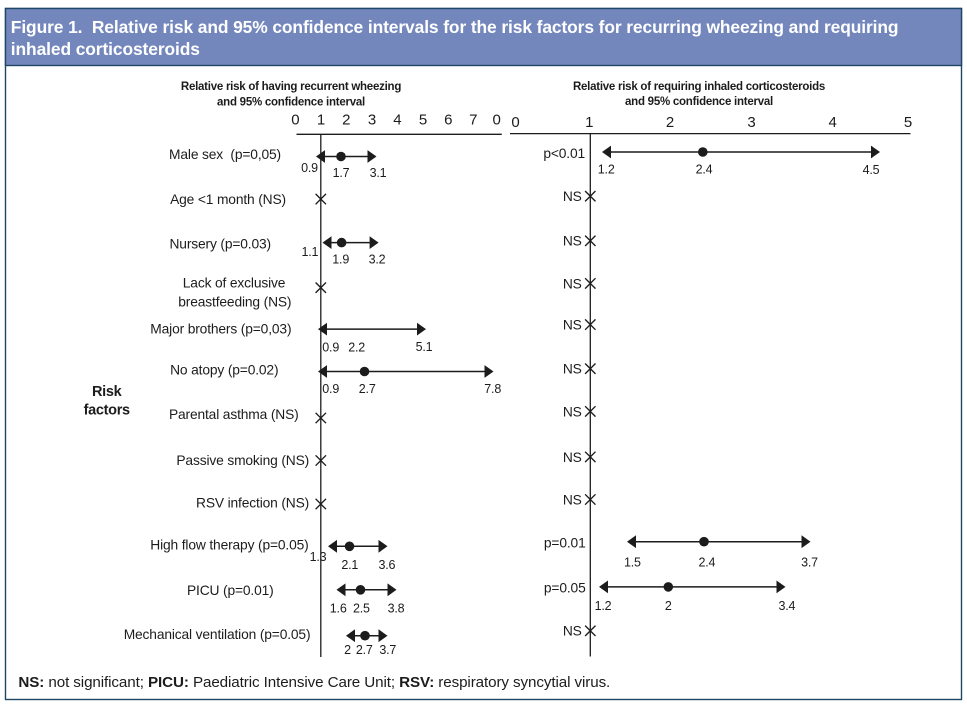  Describe the element at coordinates (107, 392) in the screenshot. I see `svg-text: Risk` at that location.